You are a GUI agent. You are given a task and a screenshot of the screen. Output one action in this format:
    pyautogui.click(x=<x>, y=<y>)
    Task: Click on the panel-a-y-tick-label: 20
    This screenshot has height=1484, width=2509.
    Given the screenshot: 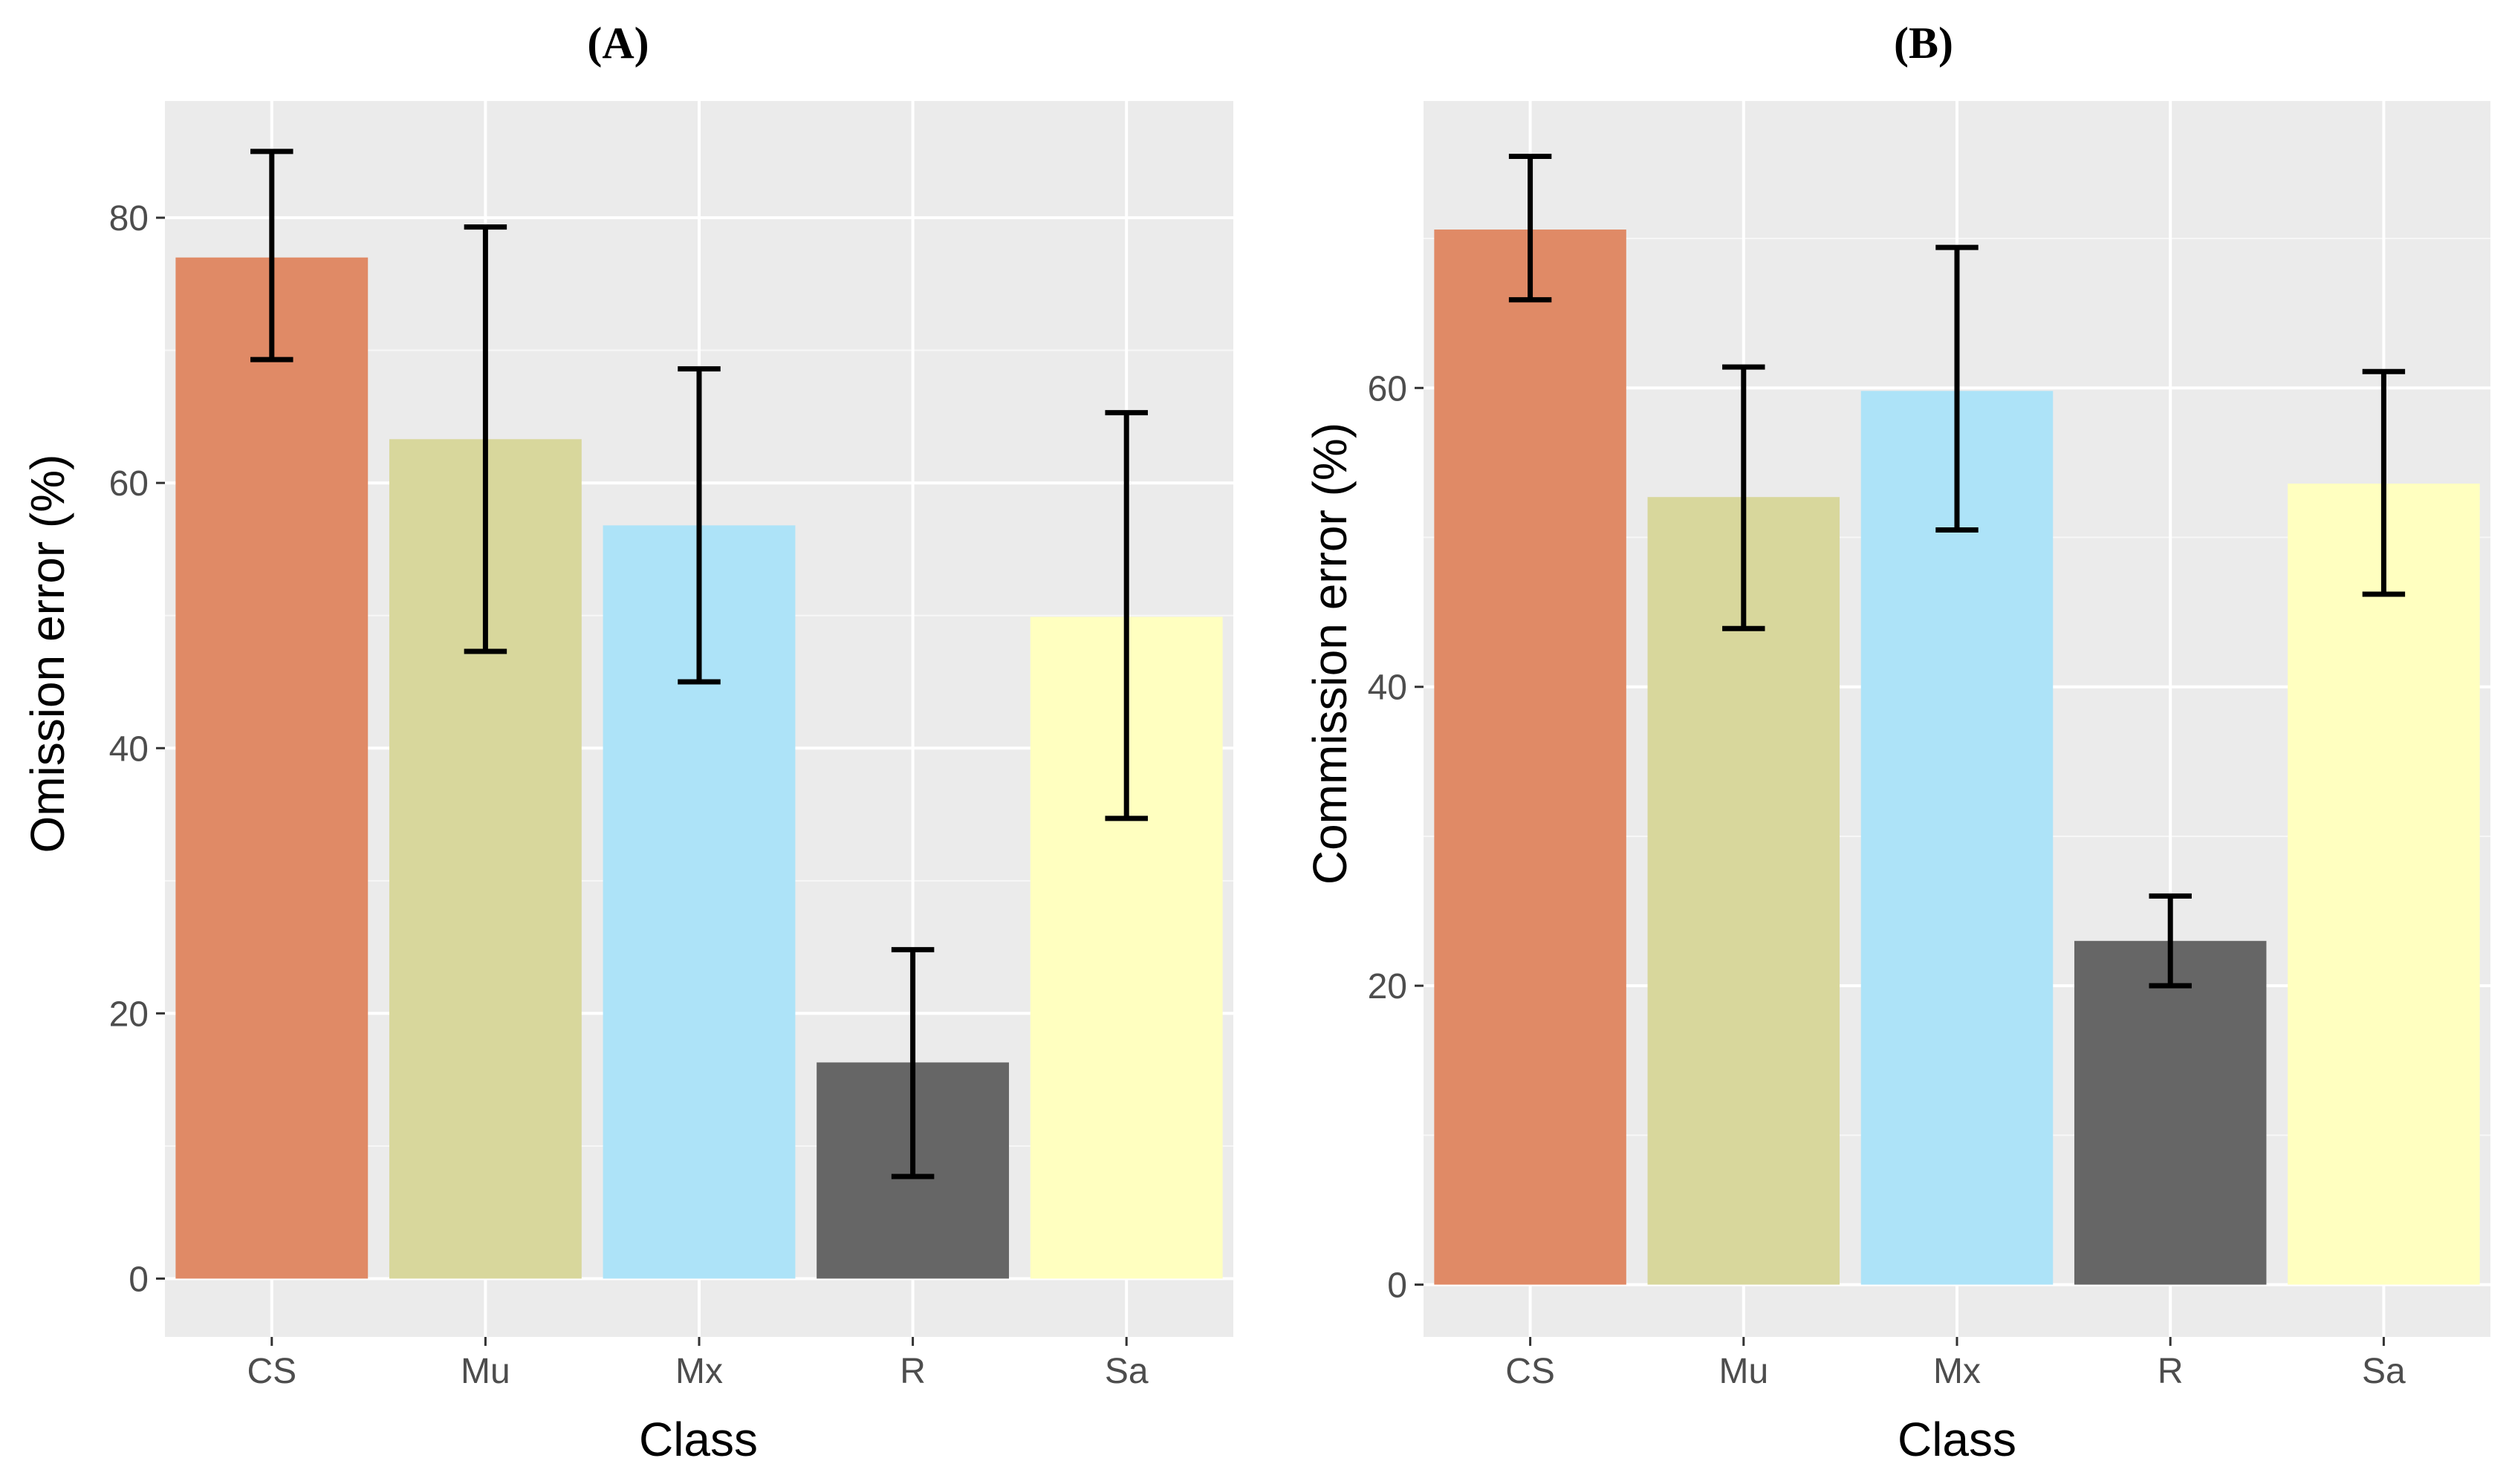 What is the action you would take?
    pyautogui.click(x=129, y=1015)
    